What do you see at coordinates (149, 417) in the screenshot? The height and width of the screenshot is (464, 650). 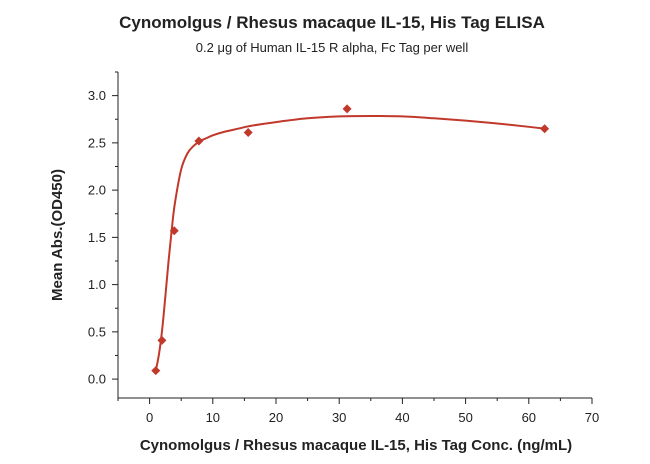 I see `x-tick-label: 0` at bounding box center [149, 417].